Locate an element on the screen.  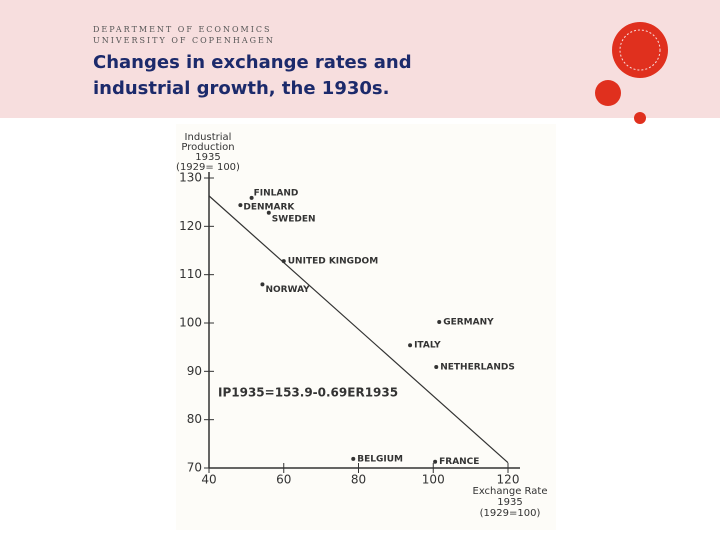
point-label: GERMANY is located at coordinates (468, 323).